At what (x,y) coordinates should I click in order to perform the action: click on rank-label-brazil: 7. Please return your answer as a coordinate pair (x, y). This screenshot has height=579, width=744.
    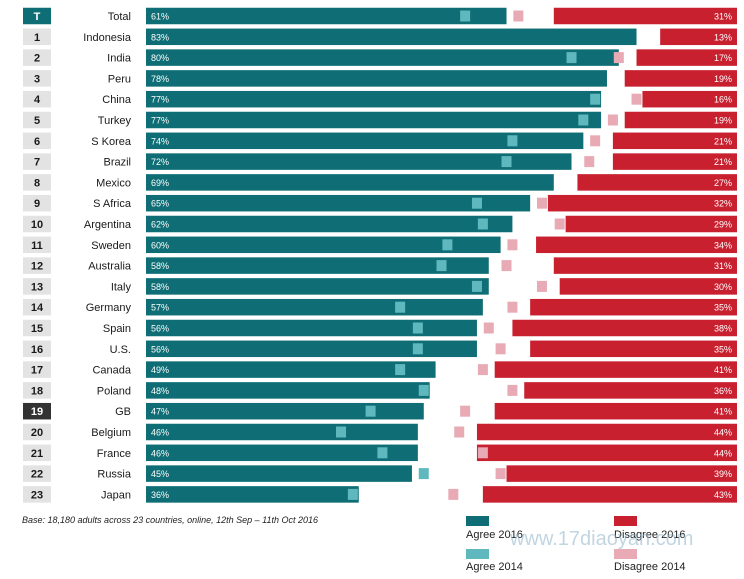
    Looking at the image, I should click on (37, 163).